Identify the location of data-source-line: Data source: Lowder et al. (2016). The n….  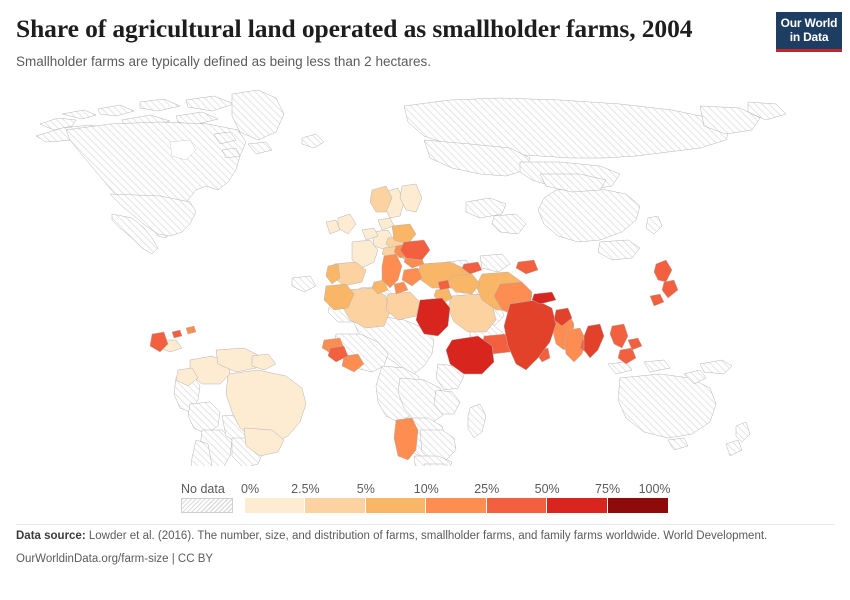
(411, 536).